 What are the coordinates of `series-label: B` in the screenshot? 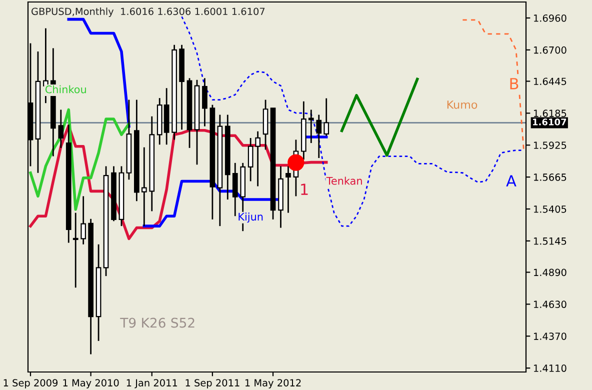 It's located at (514, 84).